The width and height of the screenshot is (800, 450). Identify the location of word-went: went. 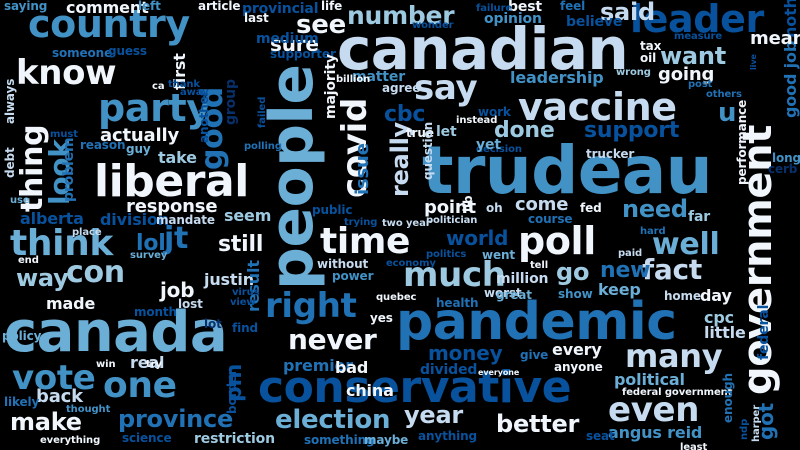
(499, 255).